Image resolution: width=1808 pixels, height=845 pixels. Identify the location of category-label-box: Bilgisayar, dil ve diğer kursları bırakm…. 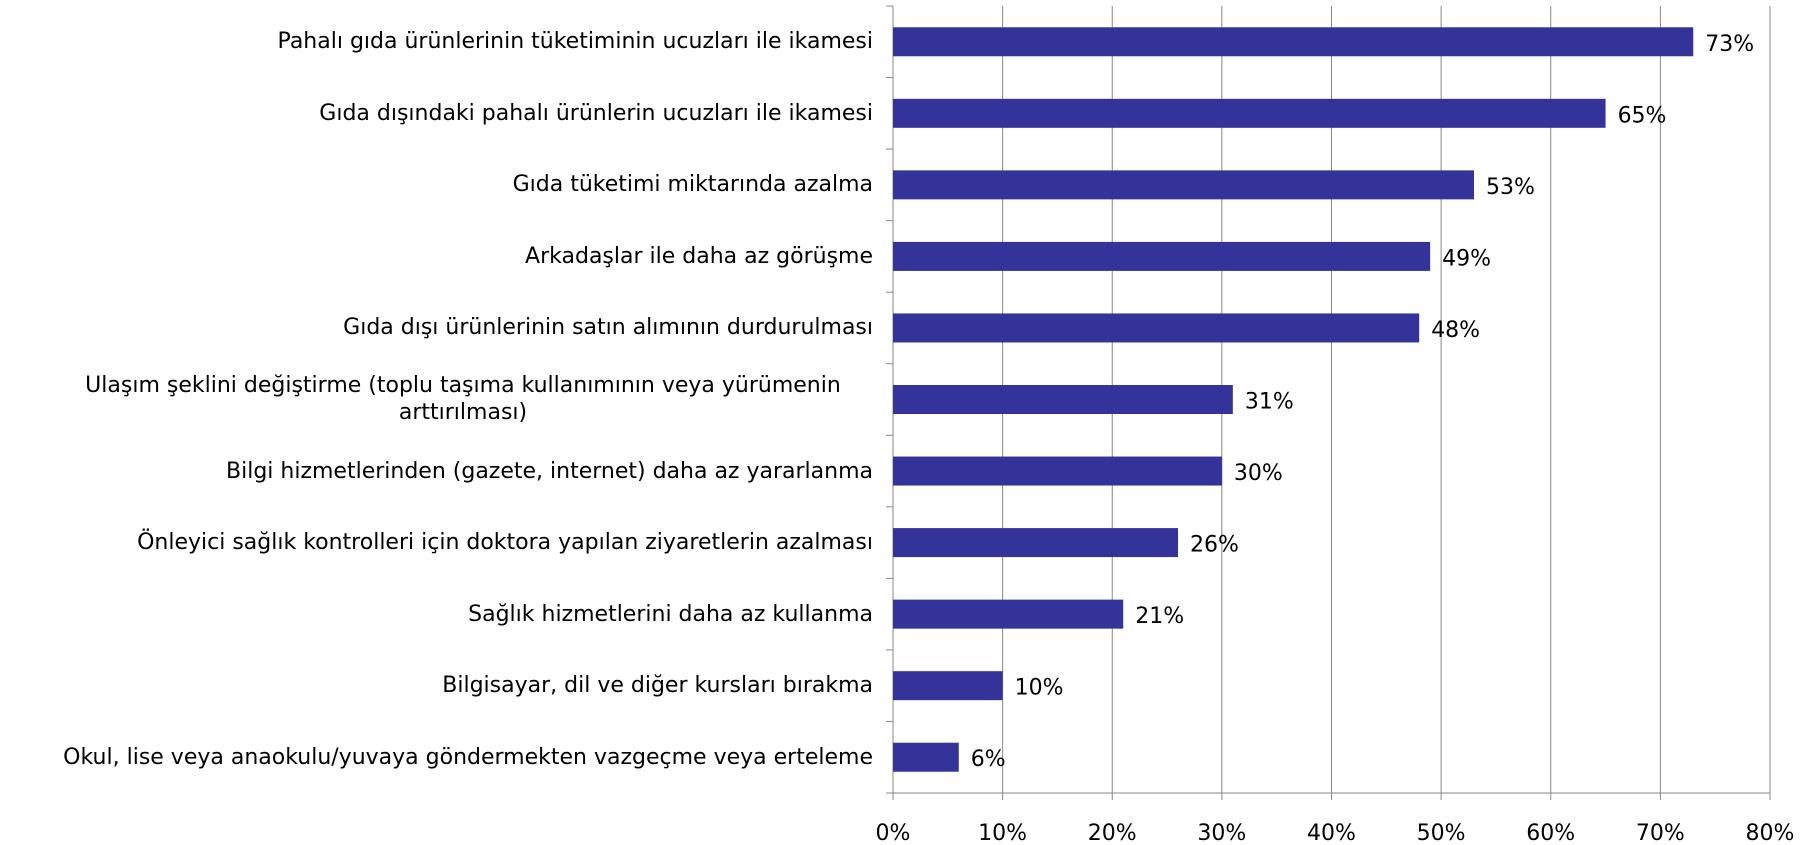
(657, 686).